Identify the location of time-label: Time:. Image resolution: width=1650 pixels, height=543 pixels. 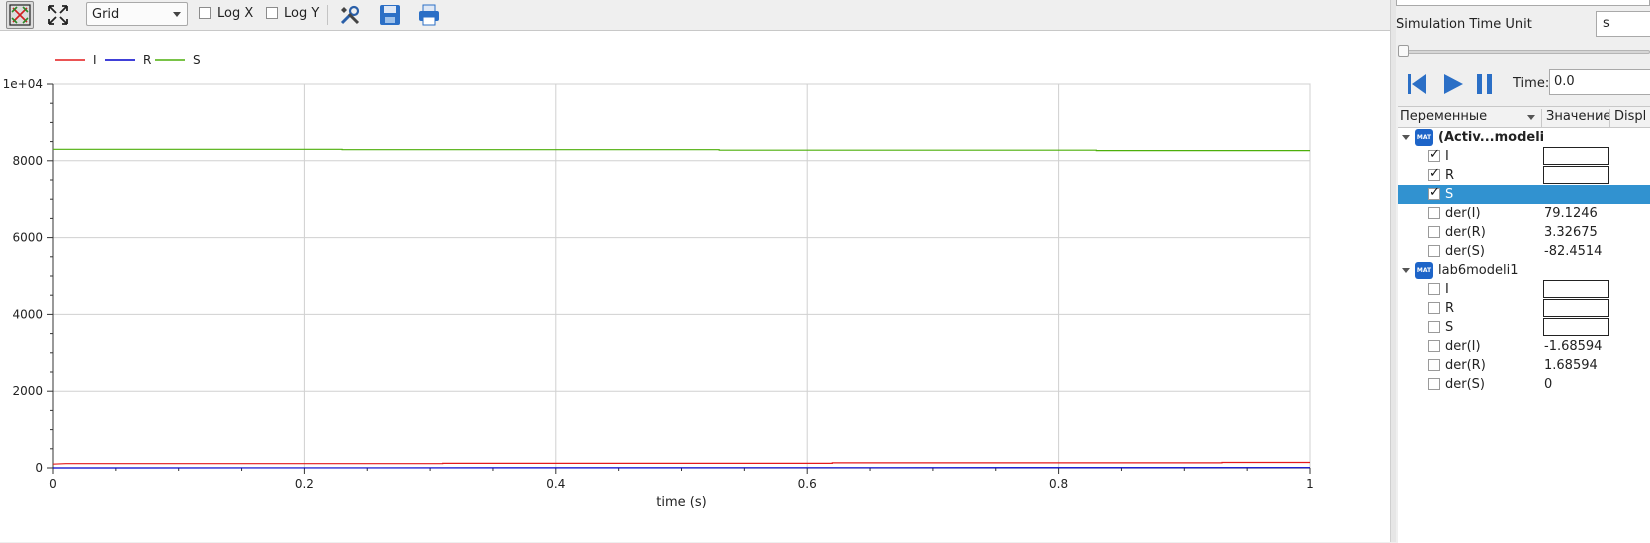
(1531, 83).